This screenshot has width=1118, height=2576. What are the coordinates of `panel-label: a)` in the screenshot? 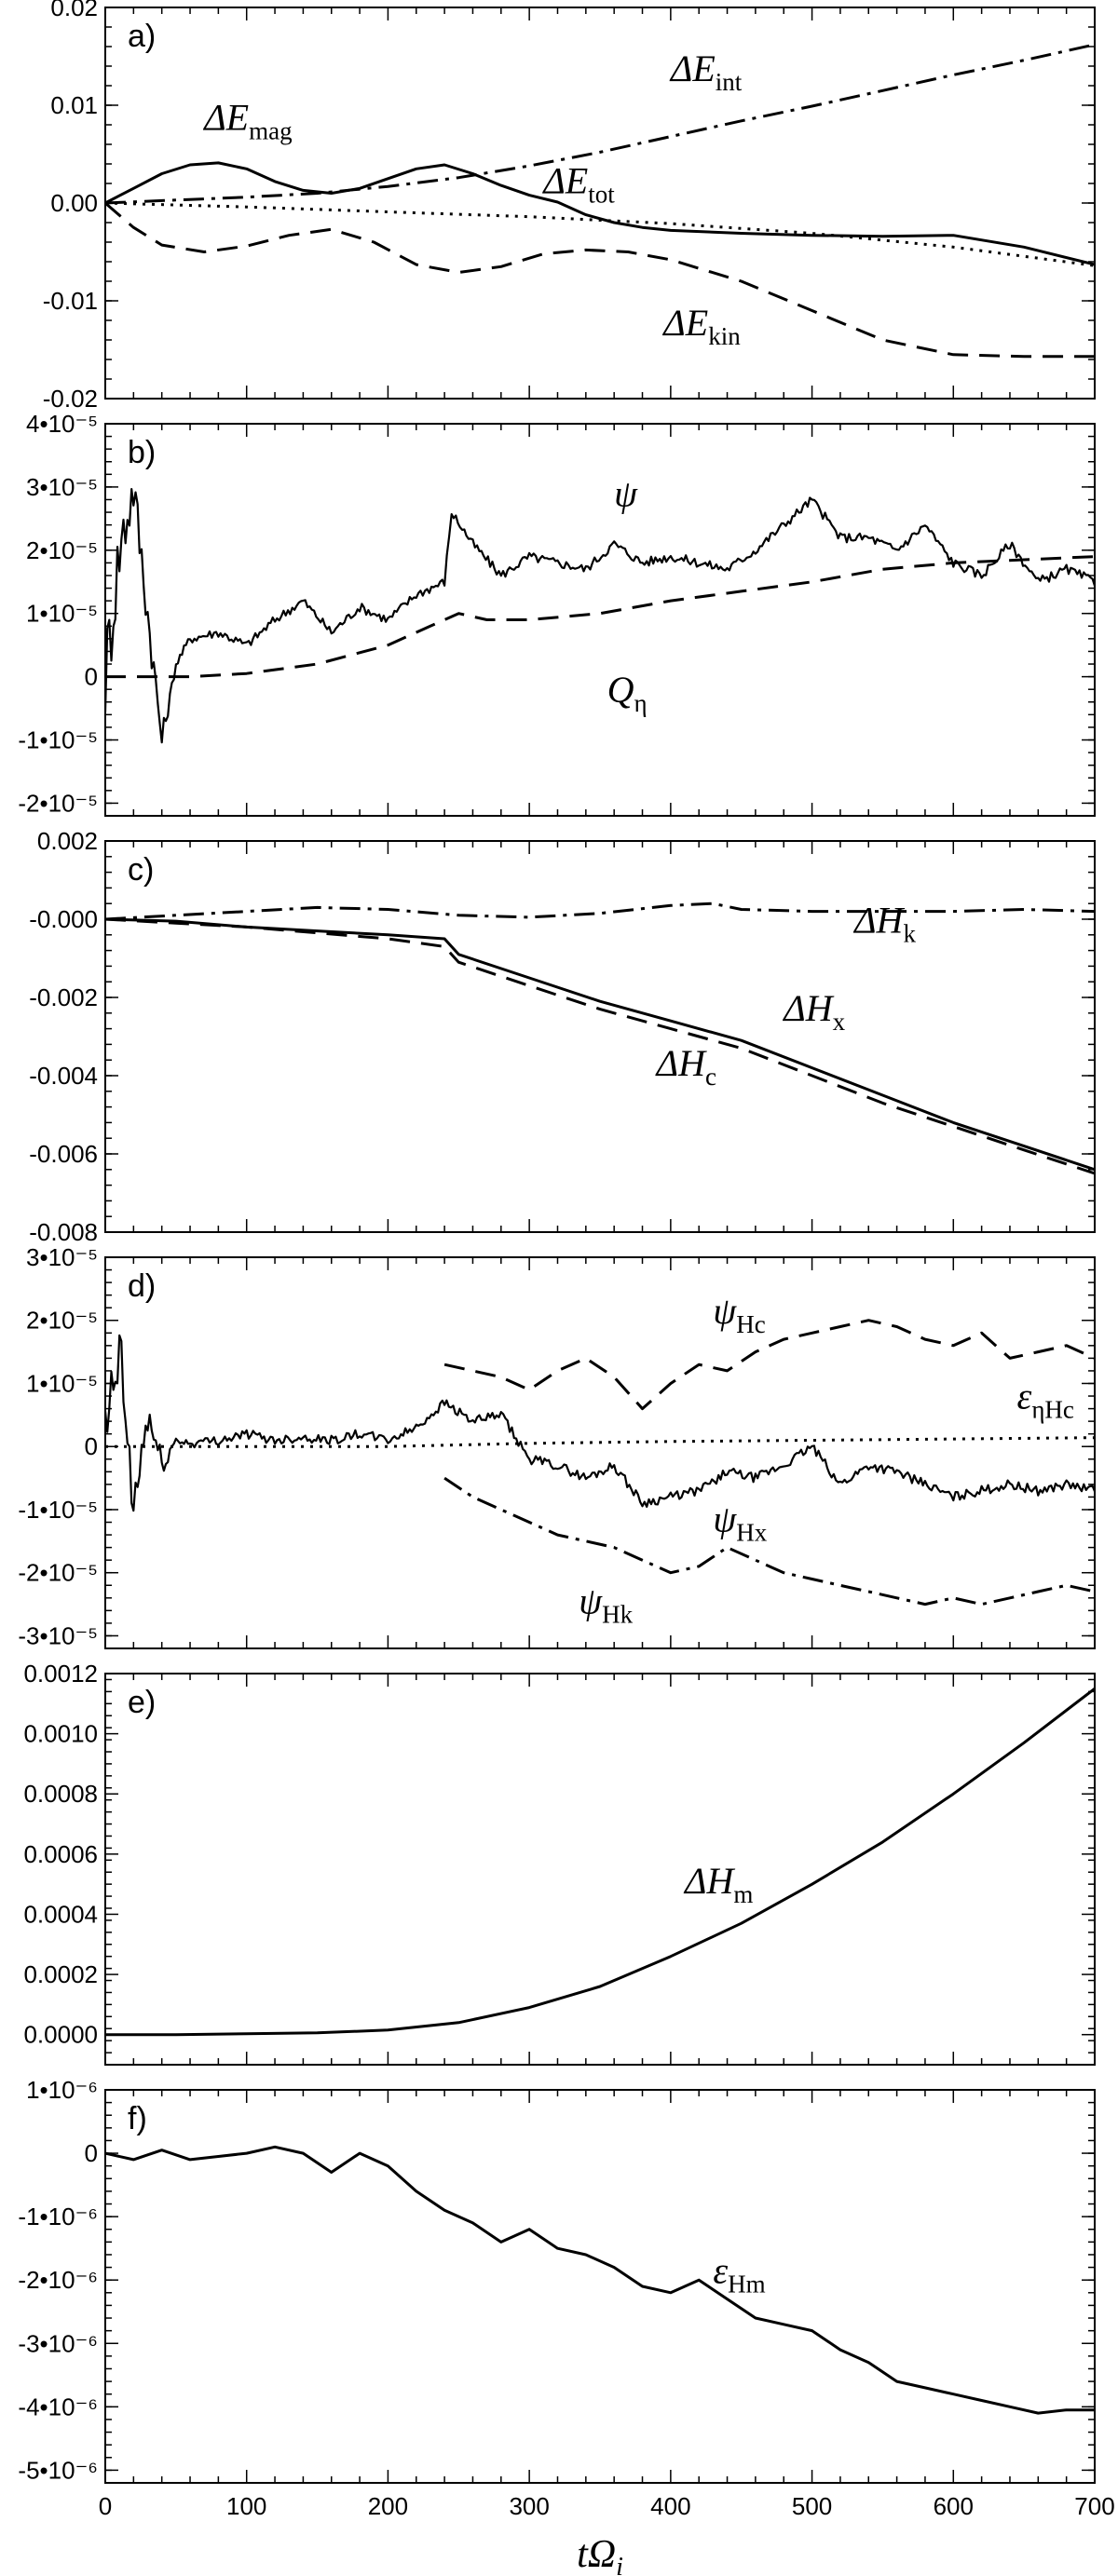 It's located at (142, 36).